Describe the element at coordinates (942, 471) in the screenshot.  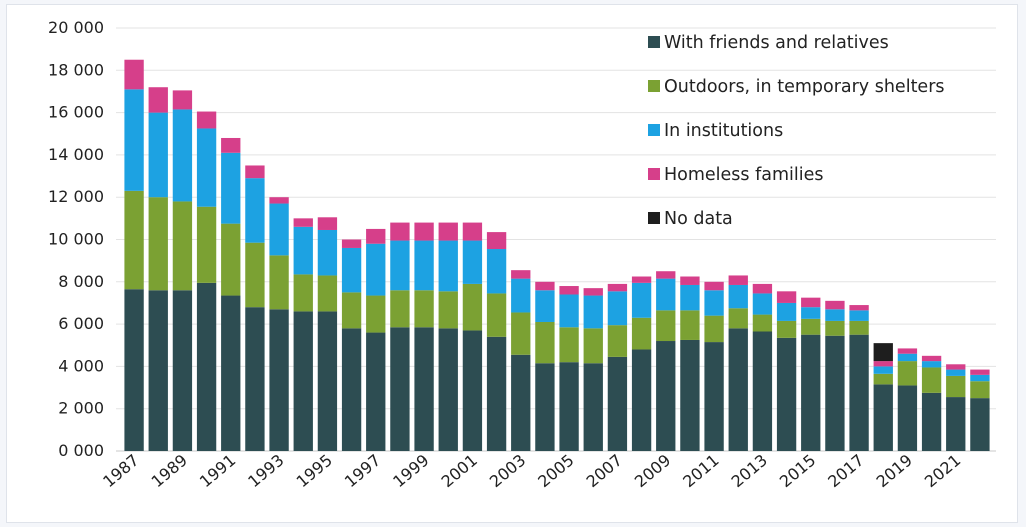
I see `x-tick-label: 2021` at that location.